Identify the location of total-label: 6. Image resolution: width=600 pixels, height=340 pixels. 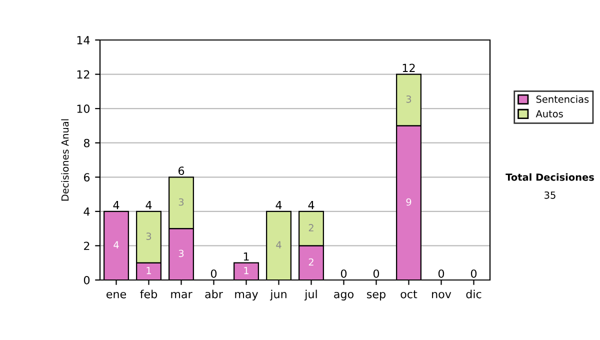
(181, 170).